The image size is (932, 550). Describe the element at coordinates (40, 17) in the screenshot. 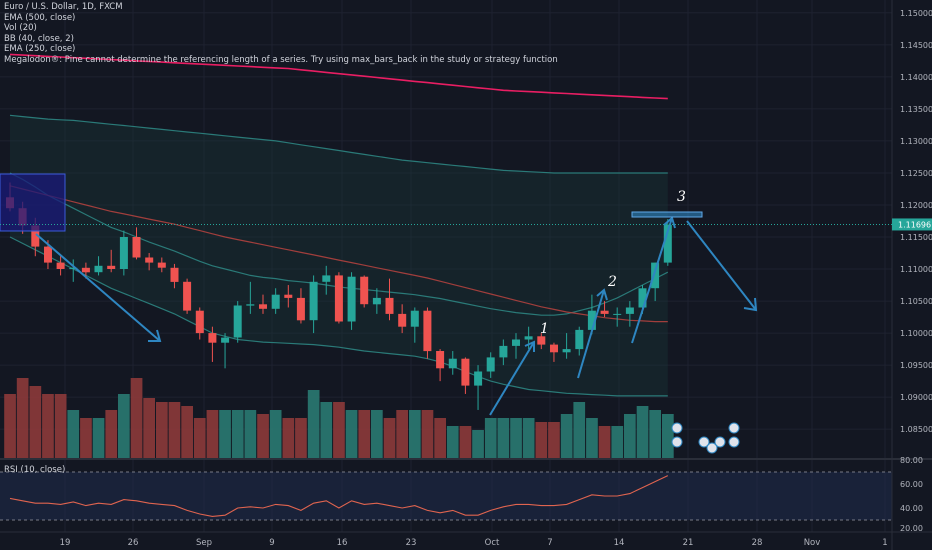

I see `ema500-label: EMA (500, close)` at that location.